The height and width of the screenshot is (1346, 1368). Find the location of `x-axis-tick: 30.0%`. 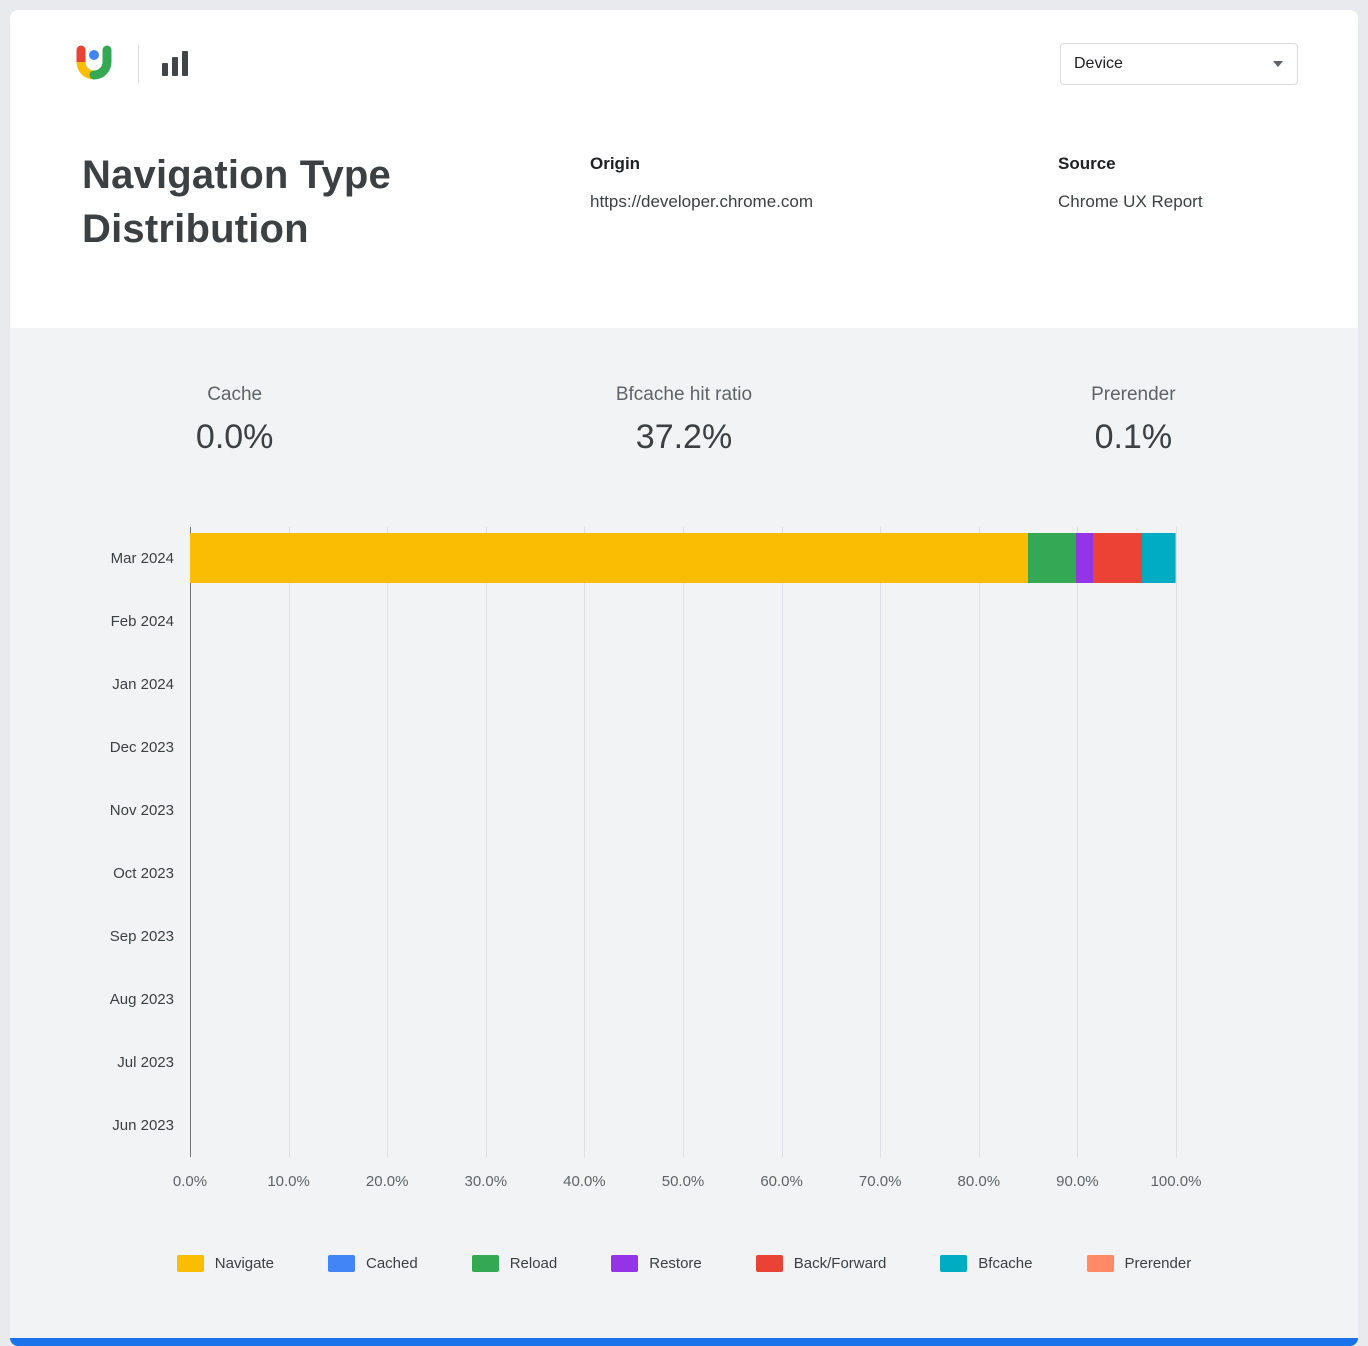

x-axis-tick: 30.0% is located at coordinates (486, 1181).